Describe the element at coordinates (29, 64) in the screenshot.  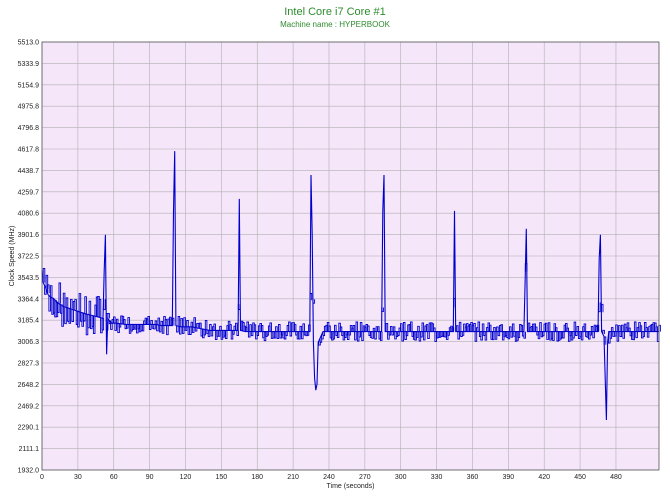
I see `y-tick-label: 5333.9` at that location.